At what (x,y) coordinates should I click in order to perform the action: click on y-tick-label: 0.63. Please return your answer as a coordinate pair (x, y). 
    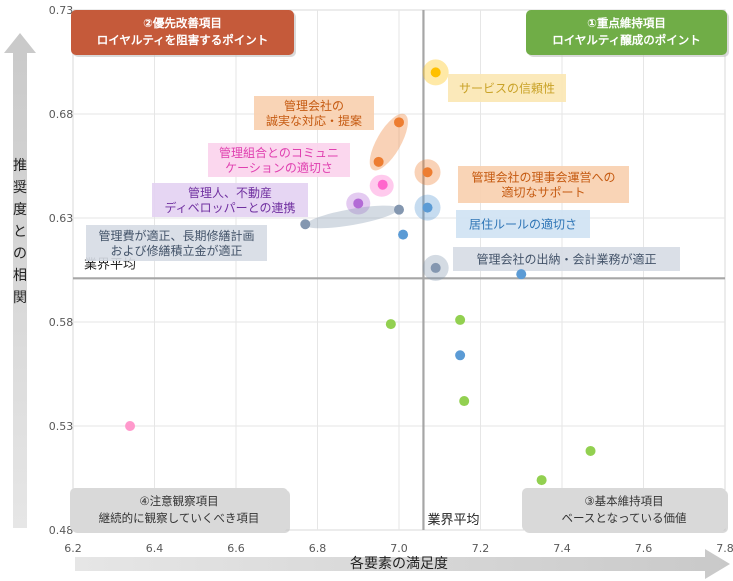
    Looking at the image, I should click on (61, 218).